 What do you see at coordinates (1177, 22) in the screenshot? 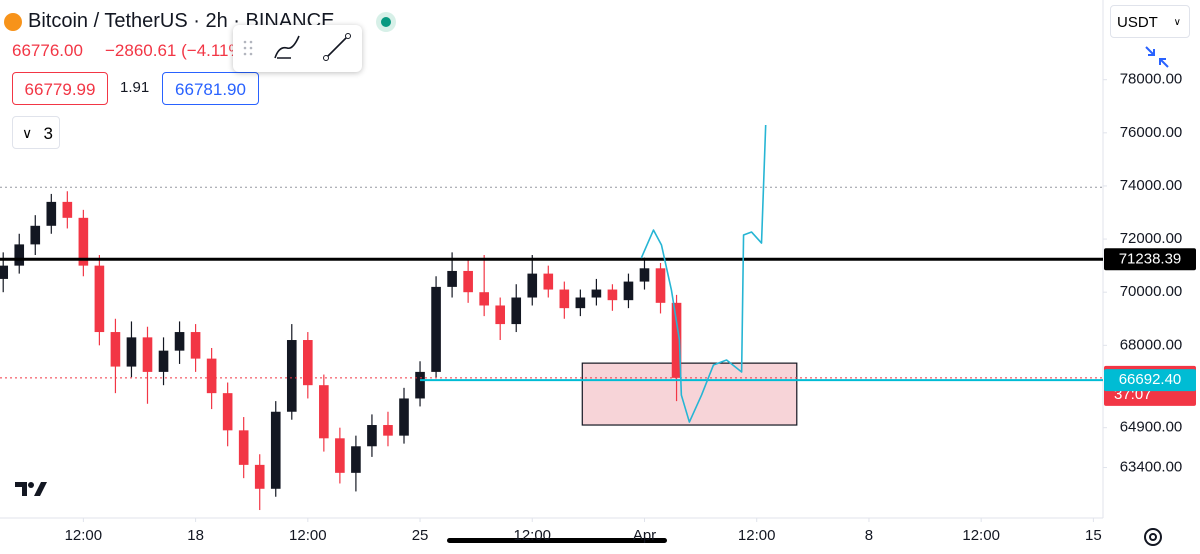
I see `dropdown-arrow: ∨` at bounding box center [1177, 22].